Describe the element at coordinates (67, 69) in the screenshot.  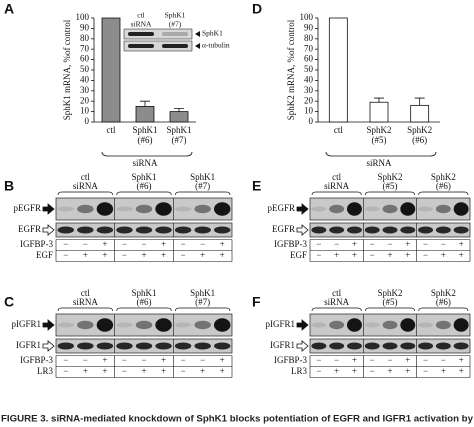
I see `y-axis-label: SphK1 mRNA, %of control` at that location.